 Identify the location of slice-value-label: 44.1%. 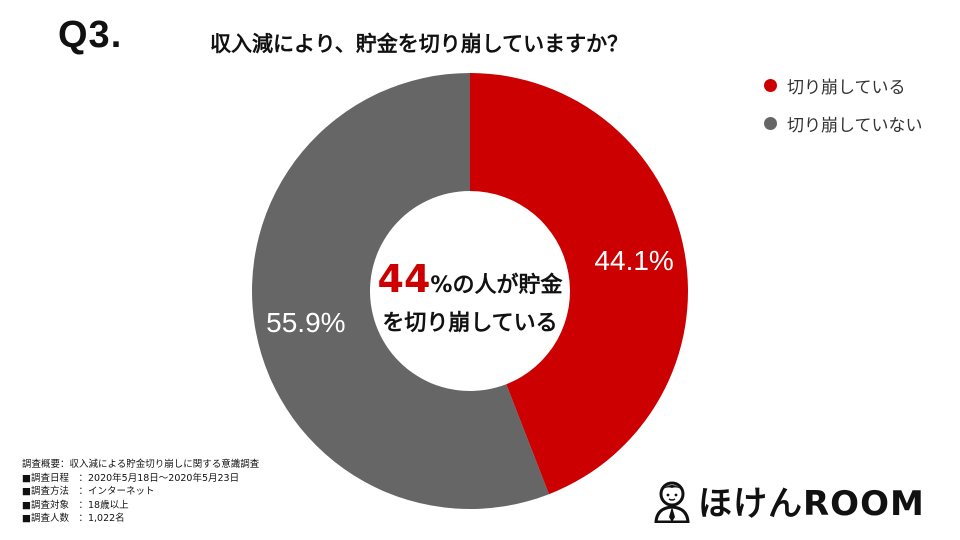
(633, 260).